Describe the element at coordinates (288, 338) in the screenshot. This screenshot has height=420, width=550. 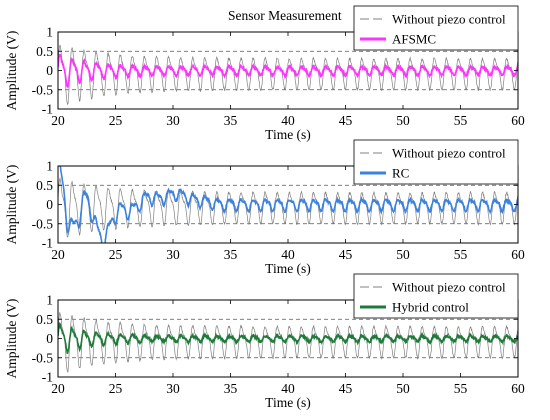
I see `series-line-hybrid-control` at that location.